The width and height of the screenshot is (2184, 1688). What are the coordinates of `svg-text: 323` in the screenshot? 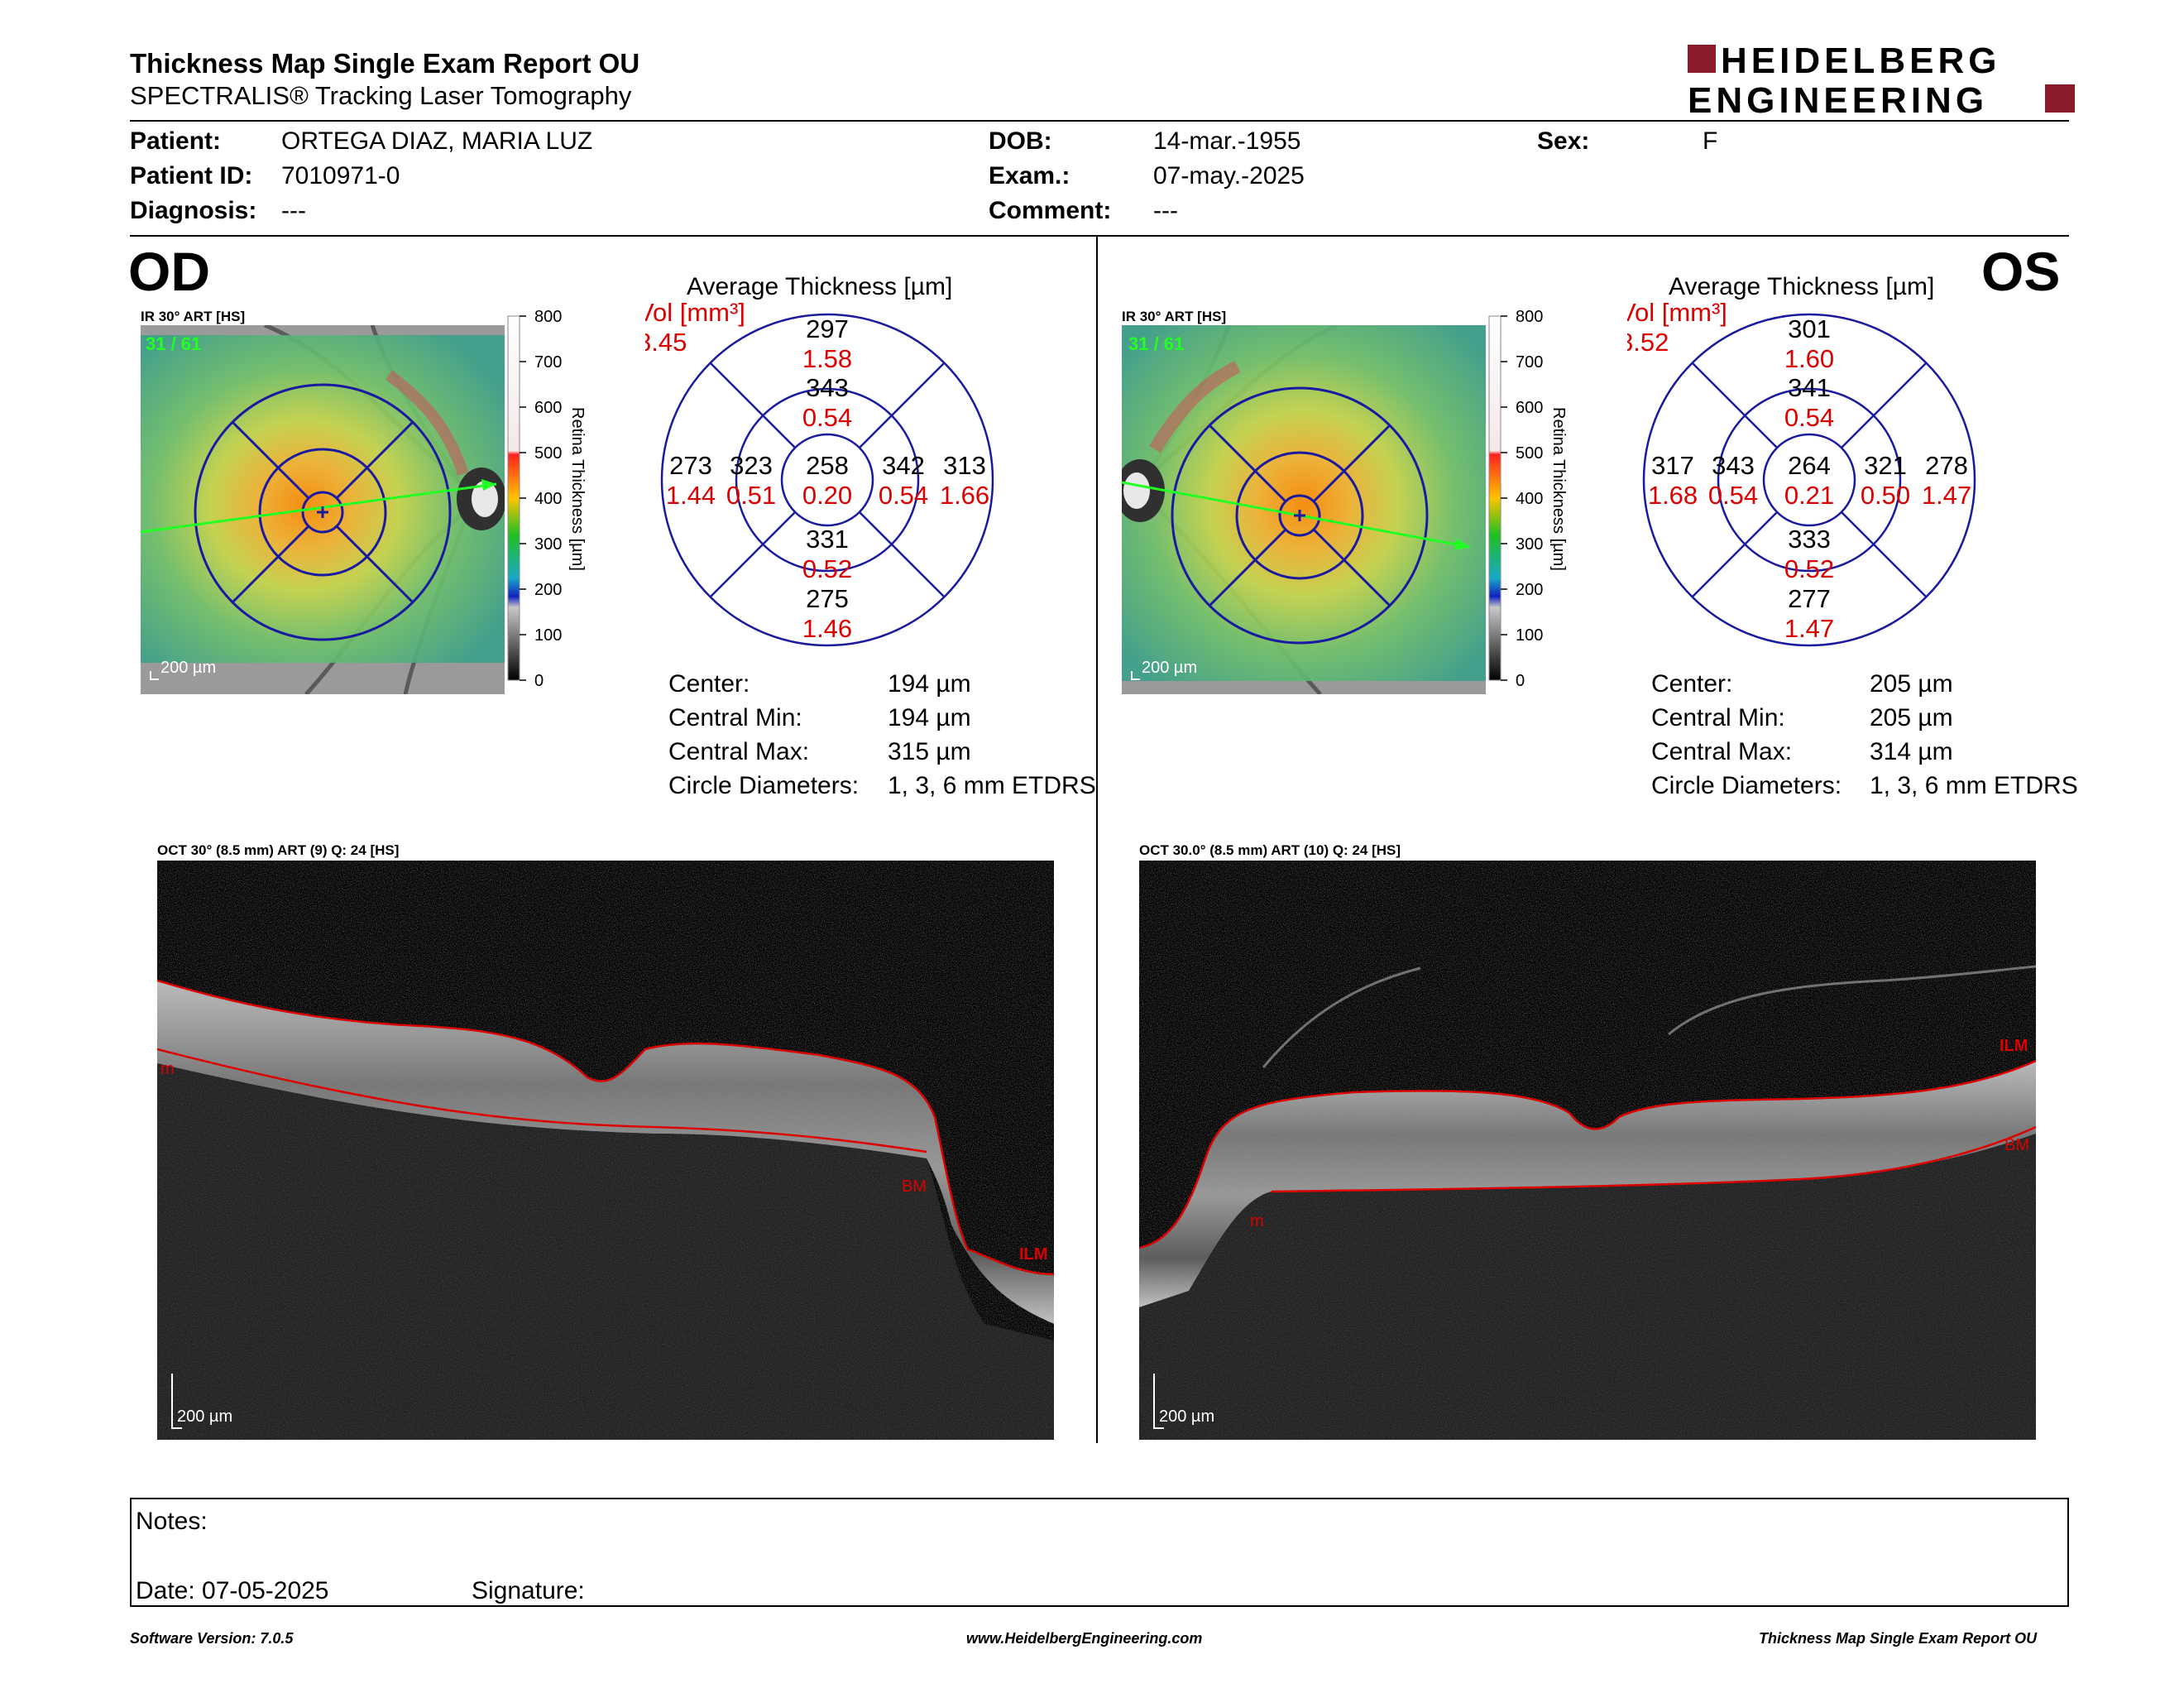 It's located at (751, 465).